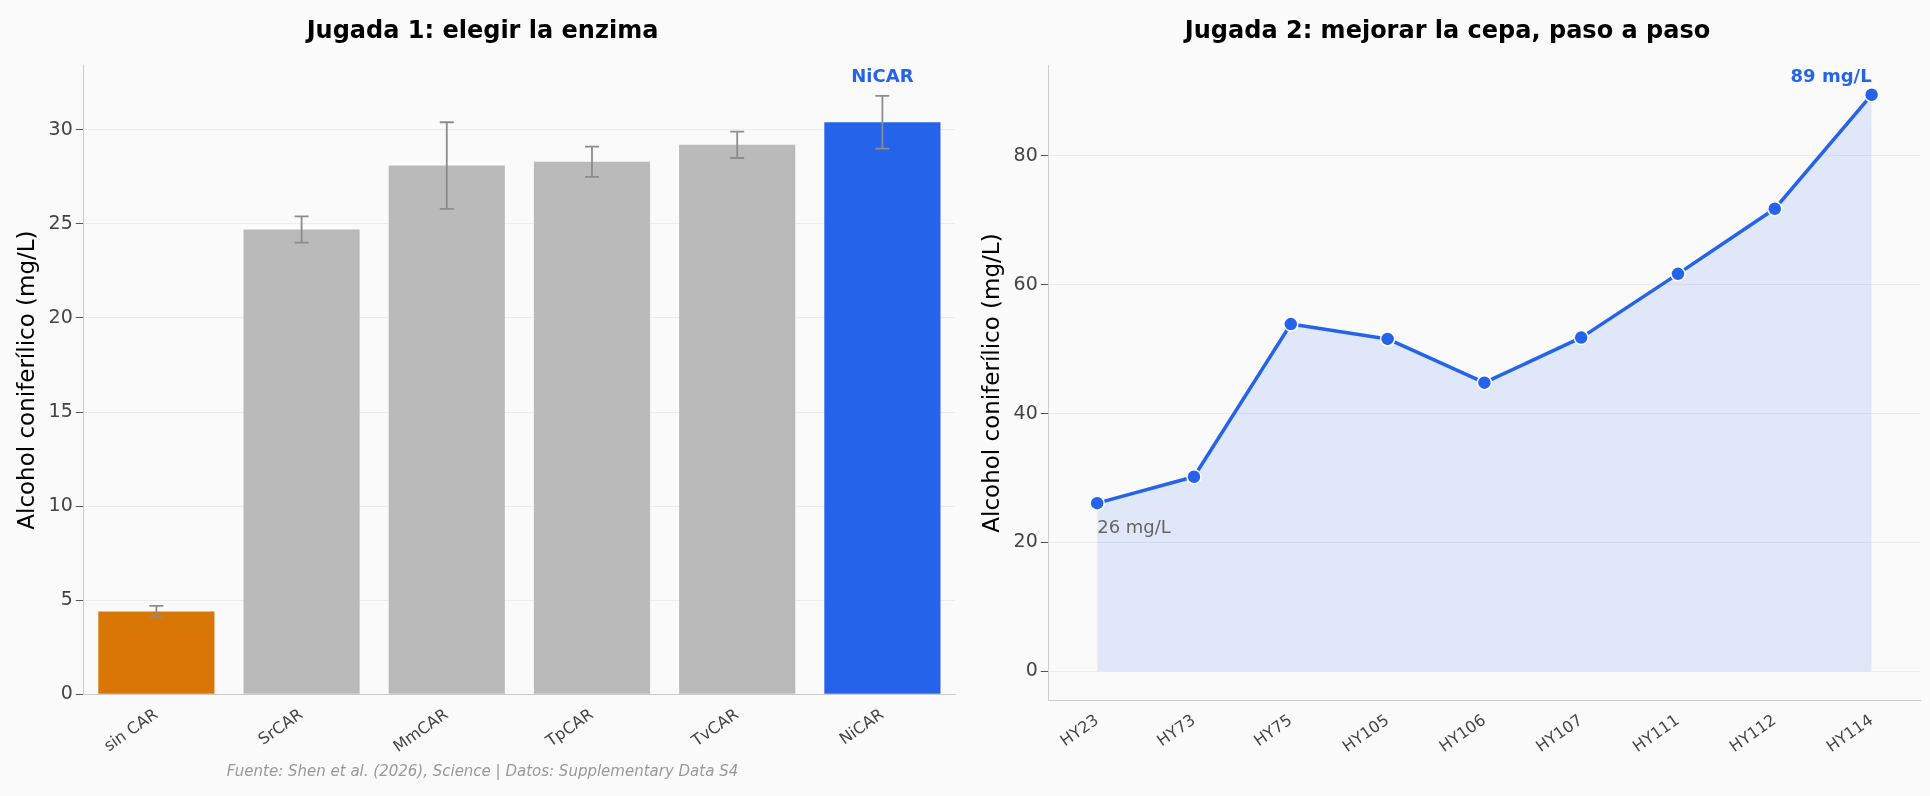  What do you see at coordinates (882, 75) in the screenshot?
I see `annotation: NiCAR` at bounding box center [882, 75].